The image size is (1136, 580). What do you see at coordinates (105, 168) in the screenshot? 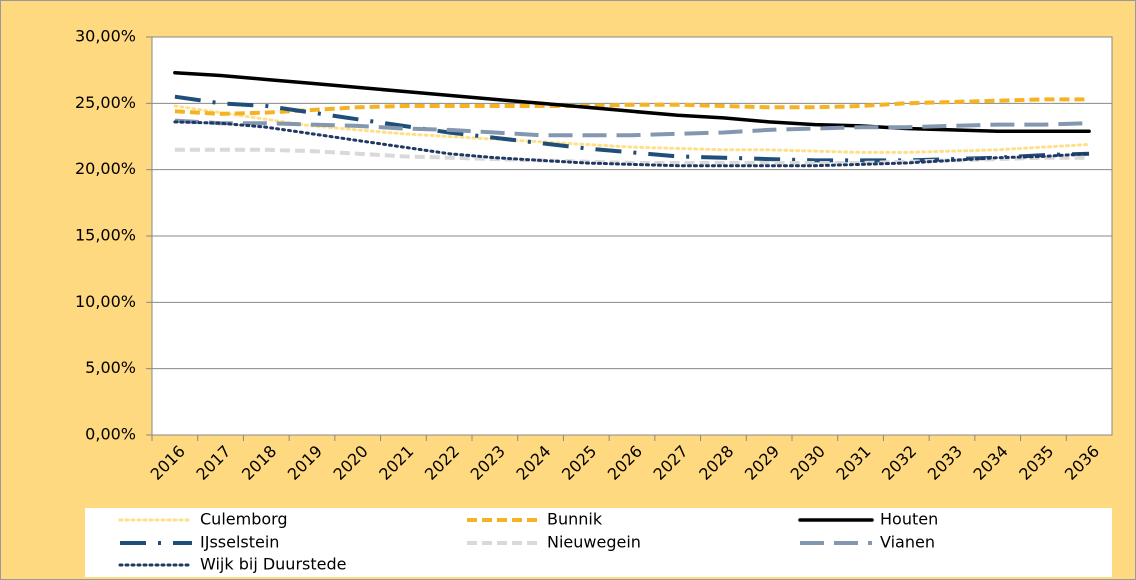
I see `y-tick-label: 20,00%` at bounding box center [105, 168].